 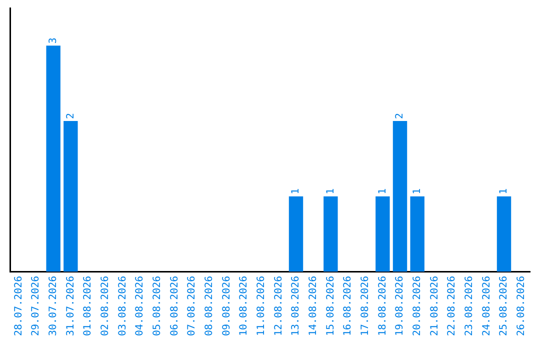 I want to click on x-tick-label: 13.08.2026, so click(x=296, y=306).